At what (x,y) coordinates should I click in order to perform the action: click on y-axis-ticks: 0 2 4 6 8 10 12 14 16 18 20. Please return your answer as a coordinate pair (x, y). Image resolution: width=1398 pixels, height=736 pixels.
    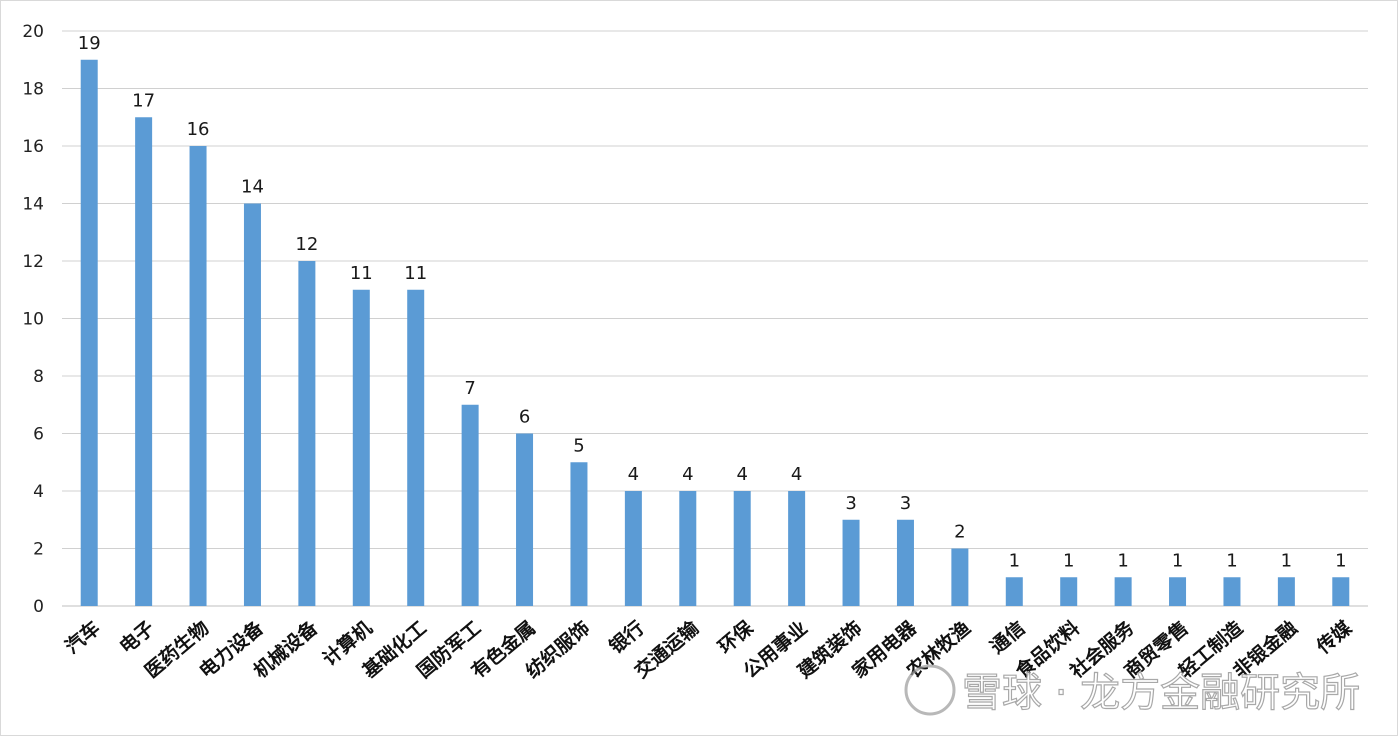
    Looking at the image, I should click on (33, 319).